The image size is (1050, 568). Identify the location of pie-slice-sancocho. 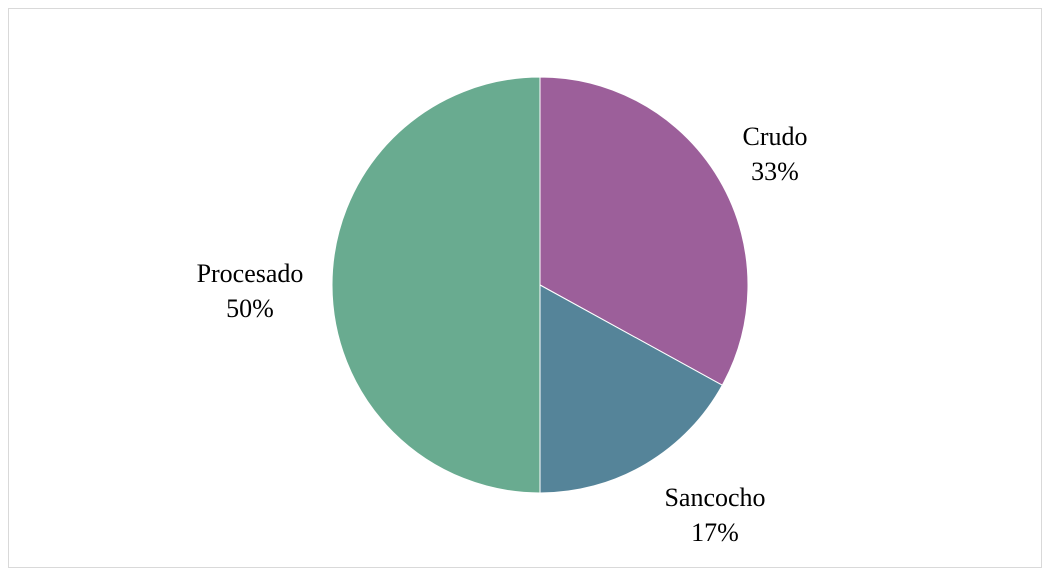
(631, 389).